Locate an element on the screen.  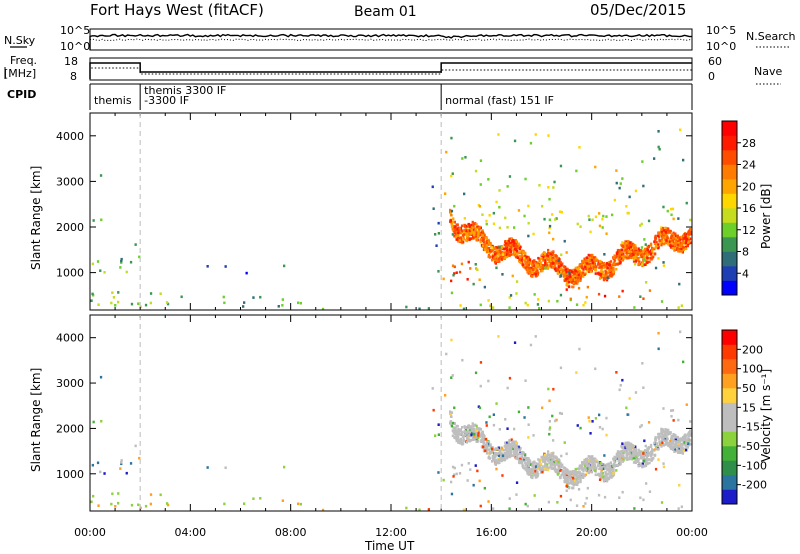
nsearch-trace is located at coordinates (391, 40).